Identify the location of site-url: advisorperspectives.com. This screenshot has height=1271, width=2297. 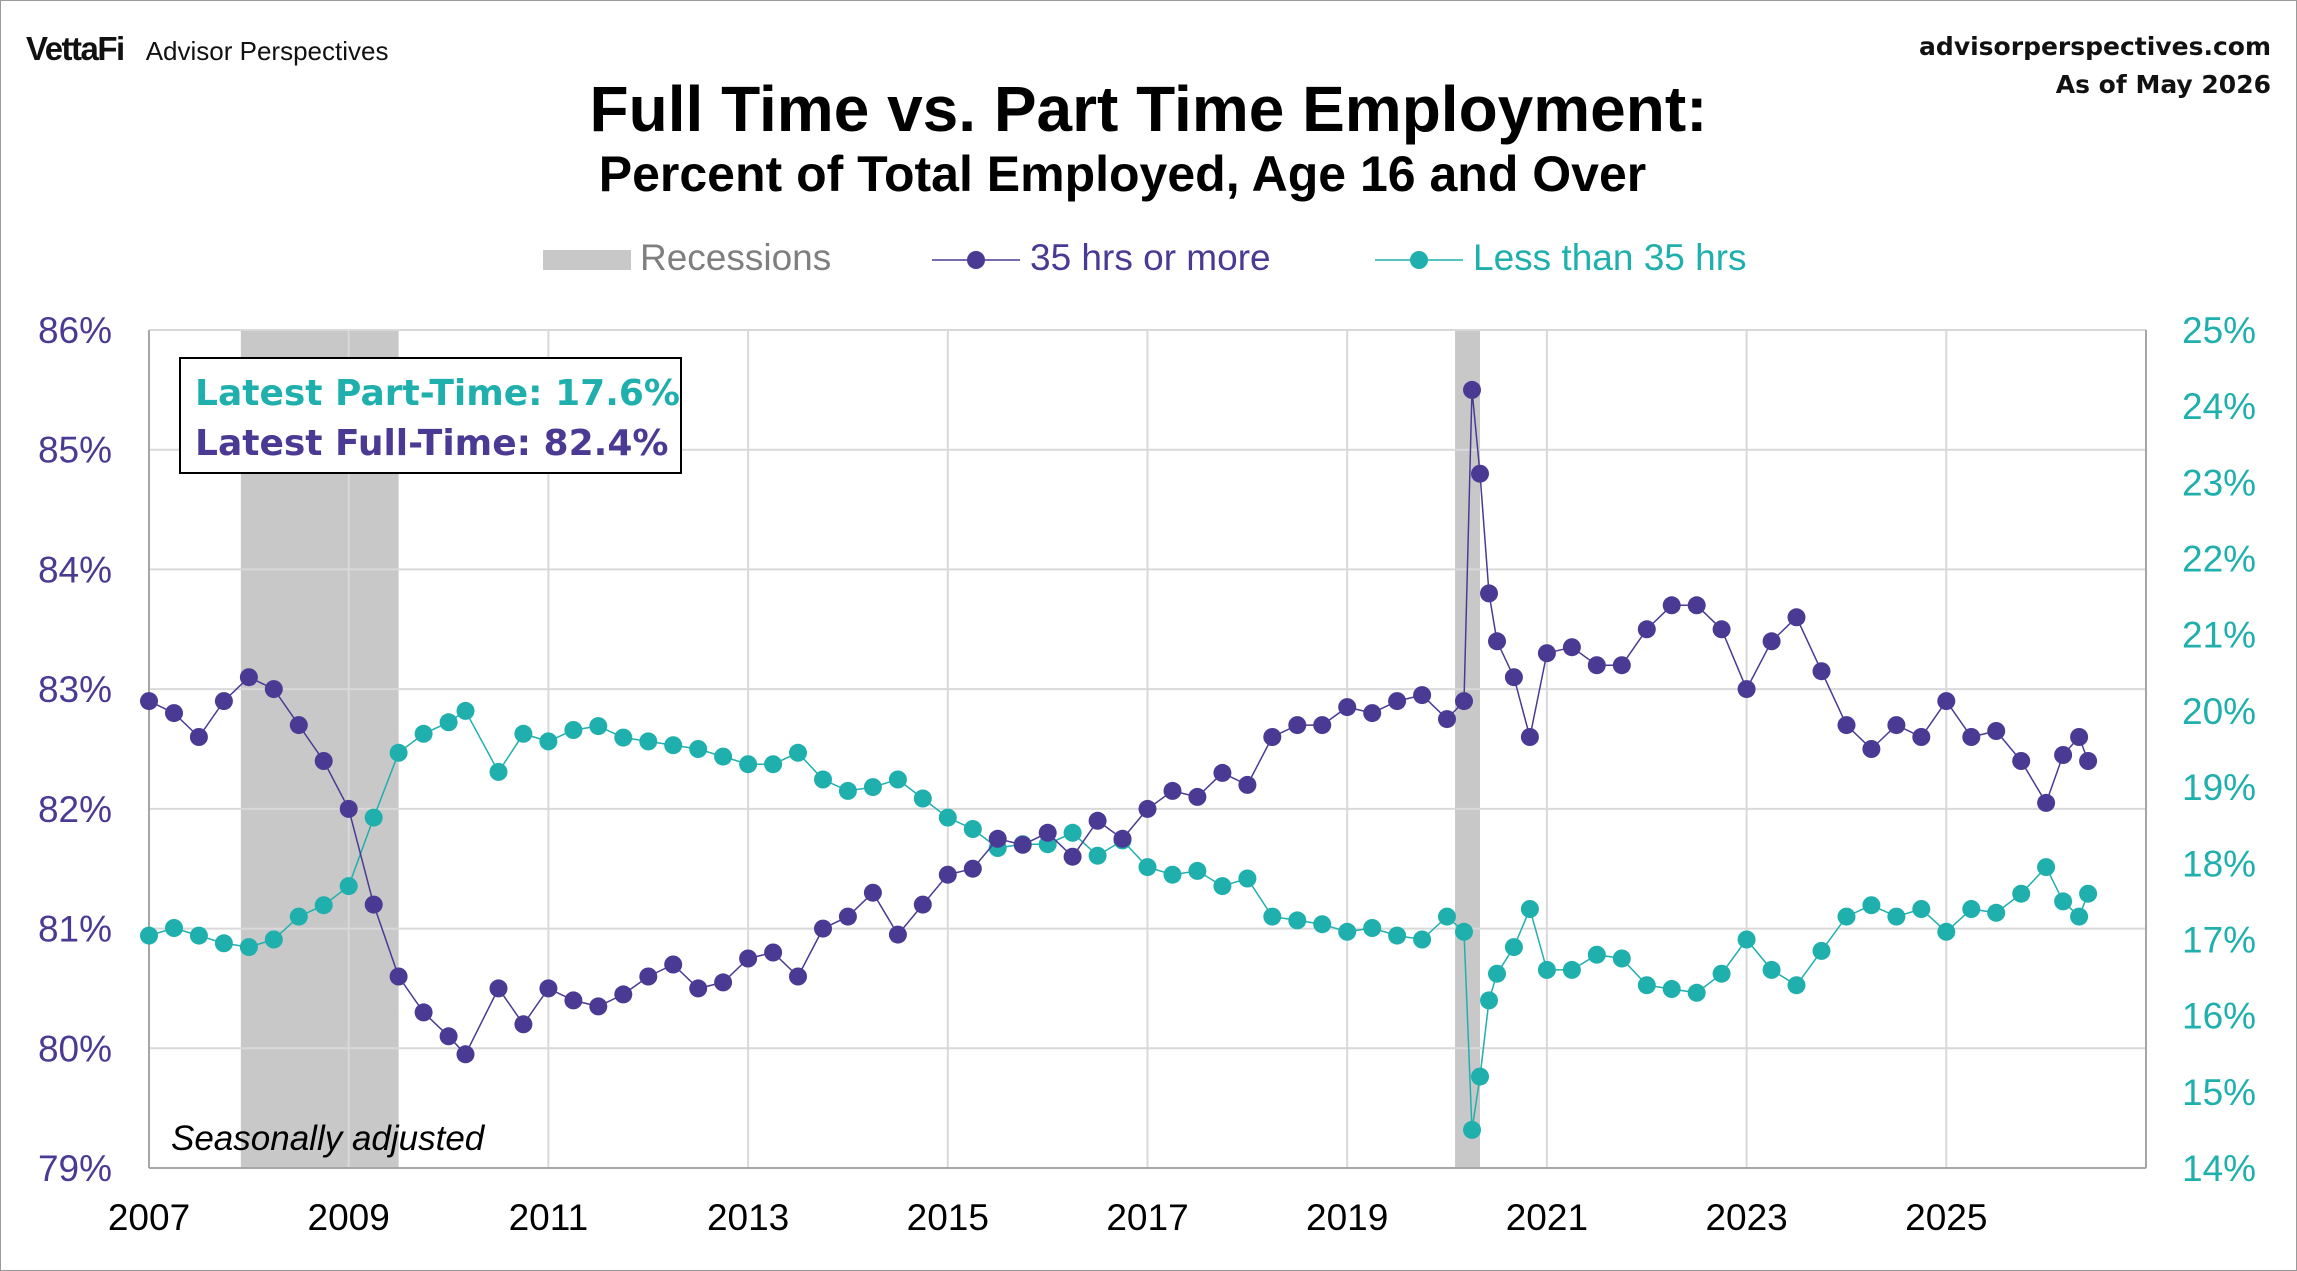
(2095, 46).